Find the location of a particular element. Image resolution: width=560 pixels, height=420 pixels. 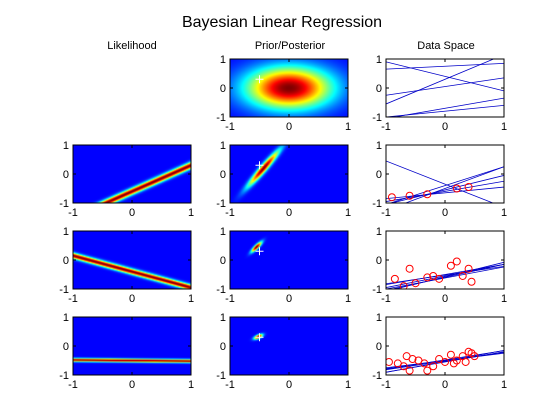

likelihood-panel-row4-xtick-label: 0 is located at coordinates (132, 385).